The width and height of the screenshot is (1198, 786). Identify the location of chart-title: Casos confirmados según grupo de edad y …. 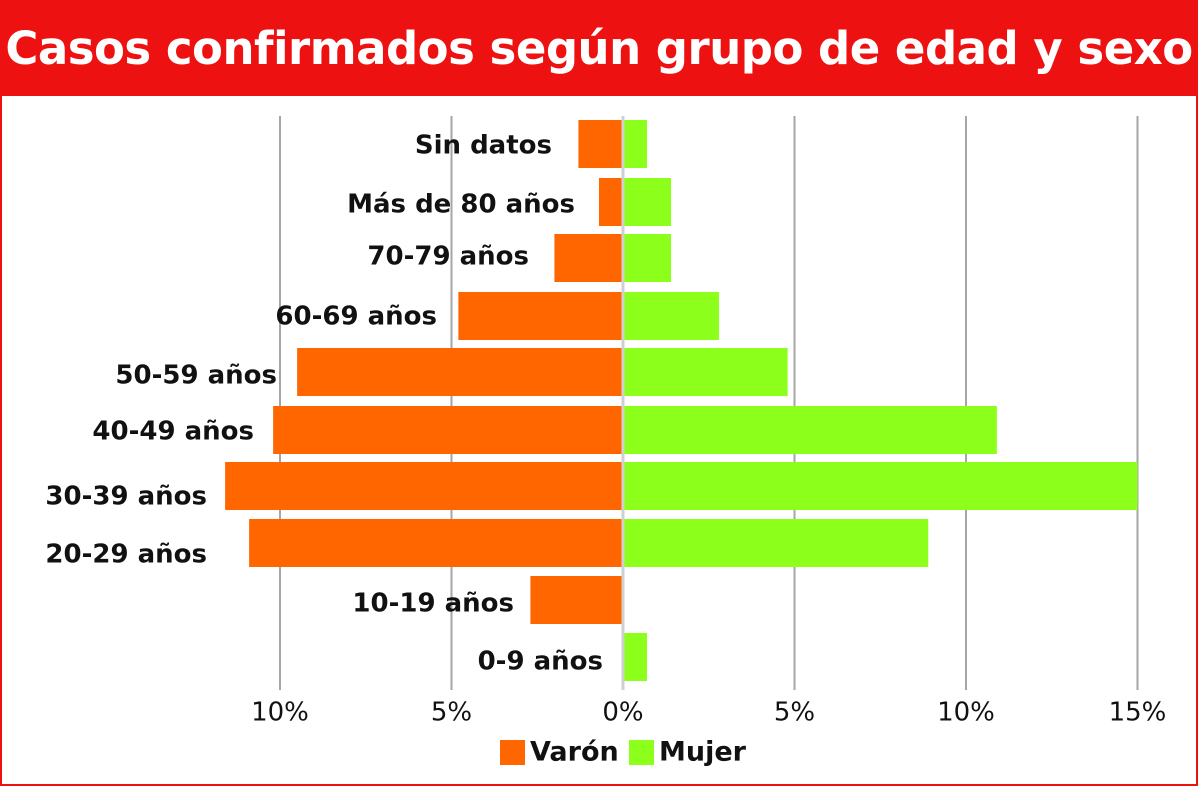
(599, 48).